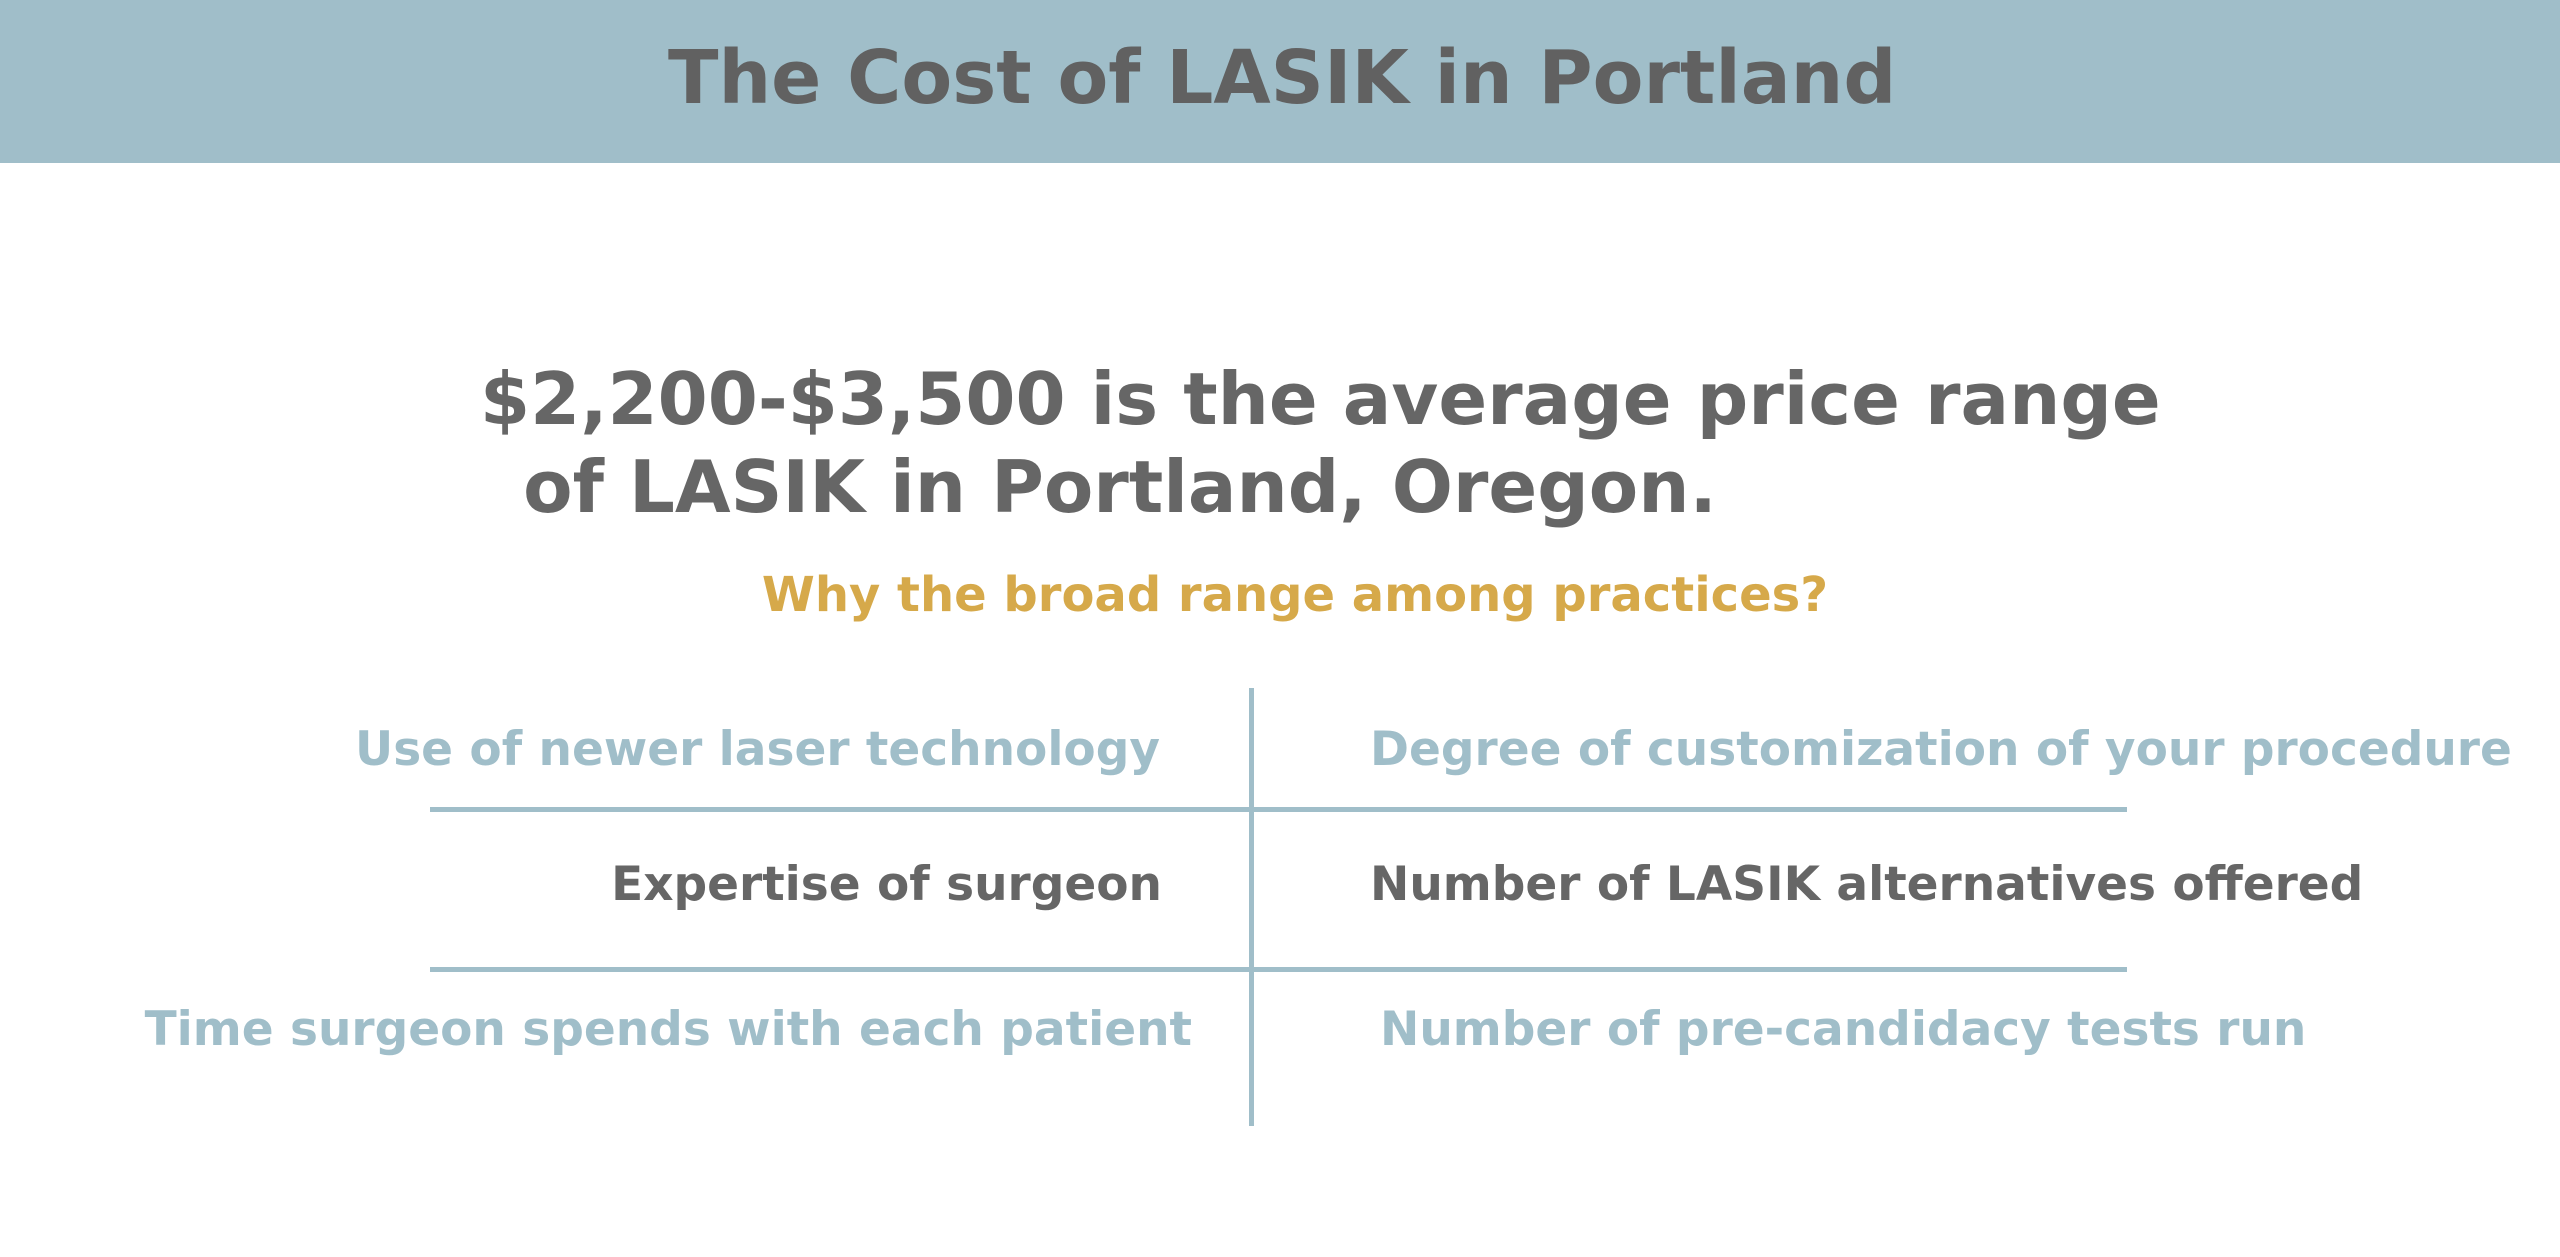 This screenshot has width=2560, height=1257. Describe the element at coordinates (1251, 907) in the screenshot. I see `vertical-divider` at that location.